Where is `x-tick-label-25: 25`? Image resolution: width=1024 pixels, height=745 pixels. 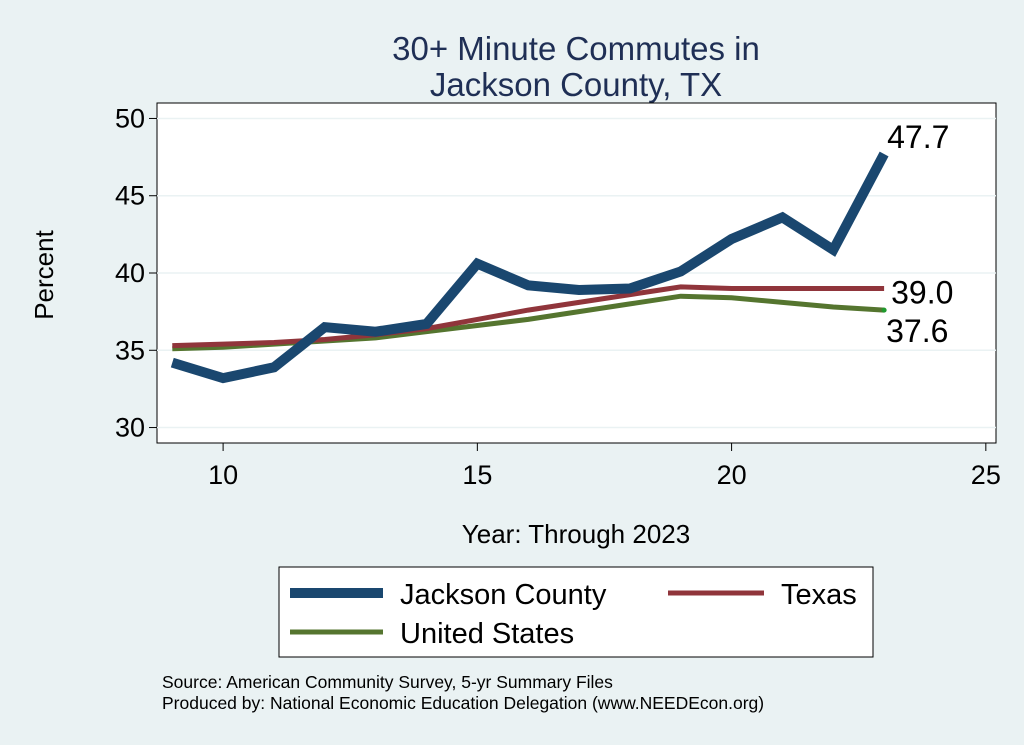
x-tick-label-25: 25 is located at coordinates (986, 475).